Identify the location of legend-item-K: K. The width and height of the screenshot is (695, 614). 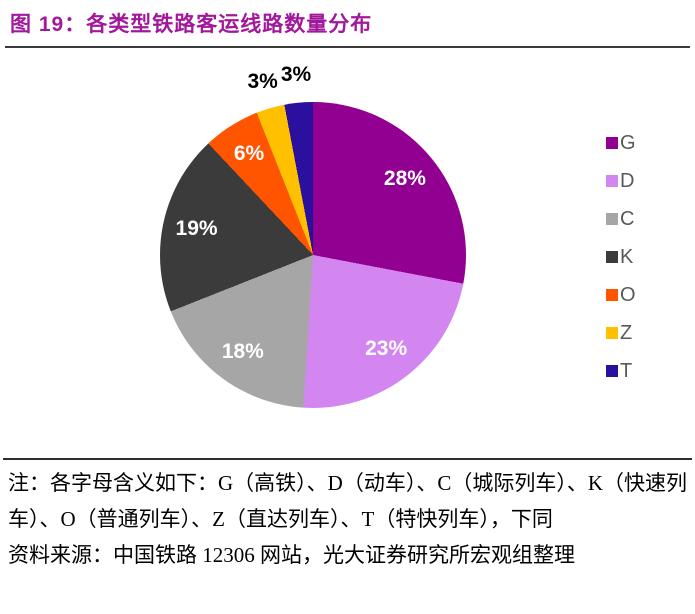
(648, 257).